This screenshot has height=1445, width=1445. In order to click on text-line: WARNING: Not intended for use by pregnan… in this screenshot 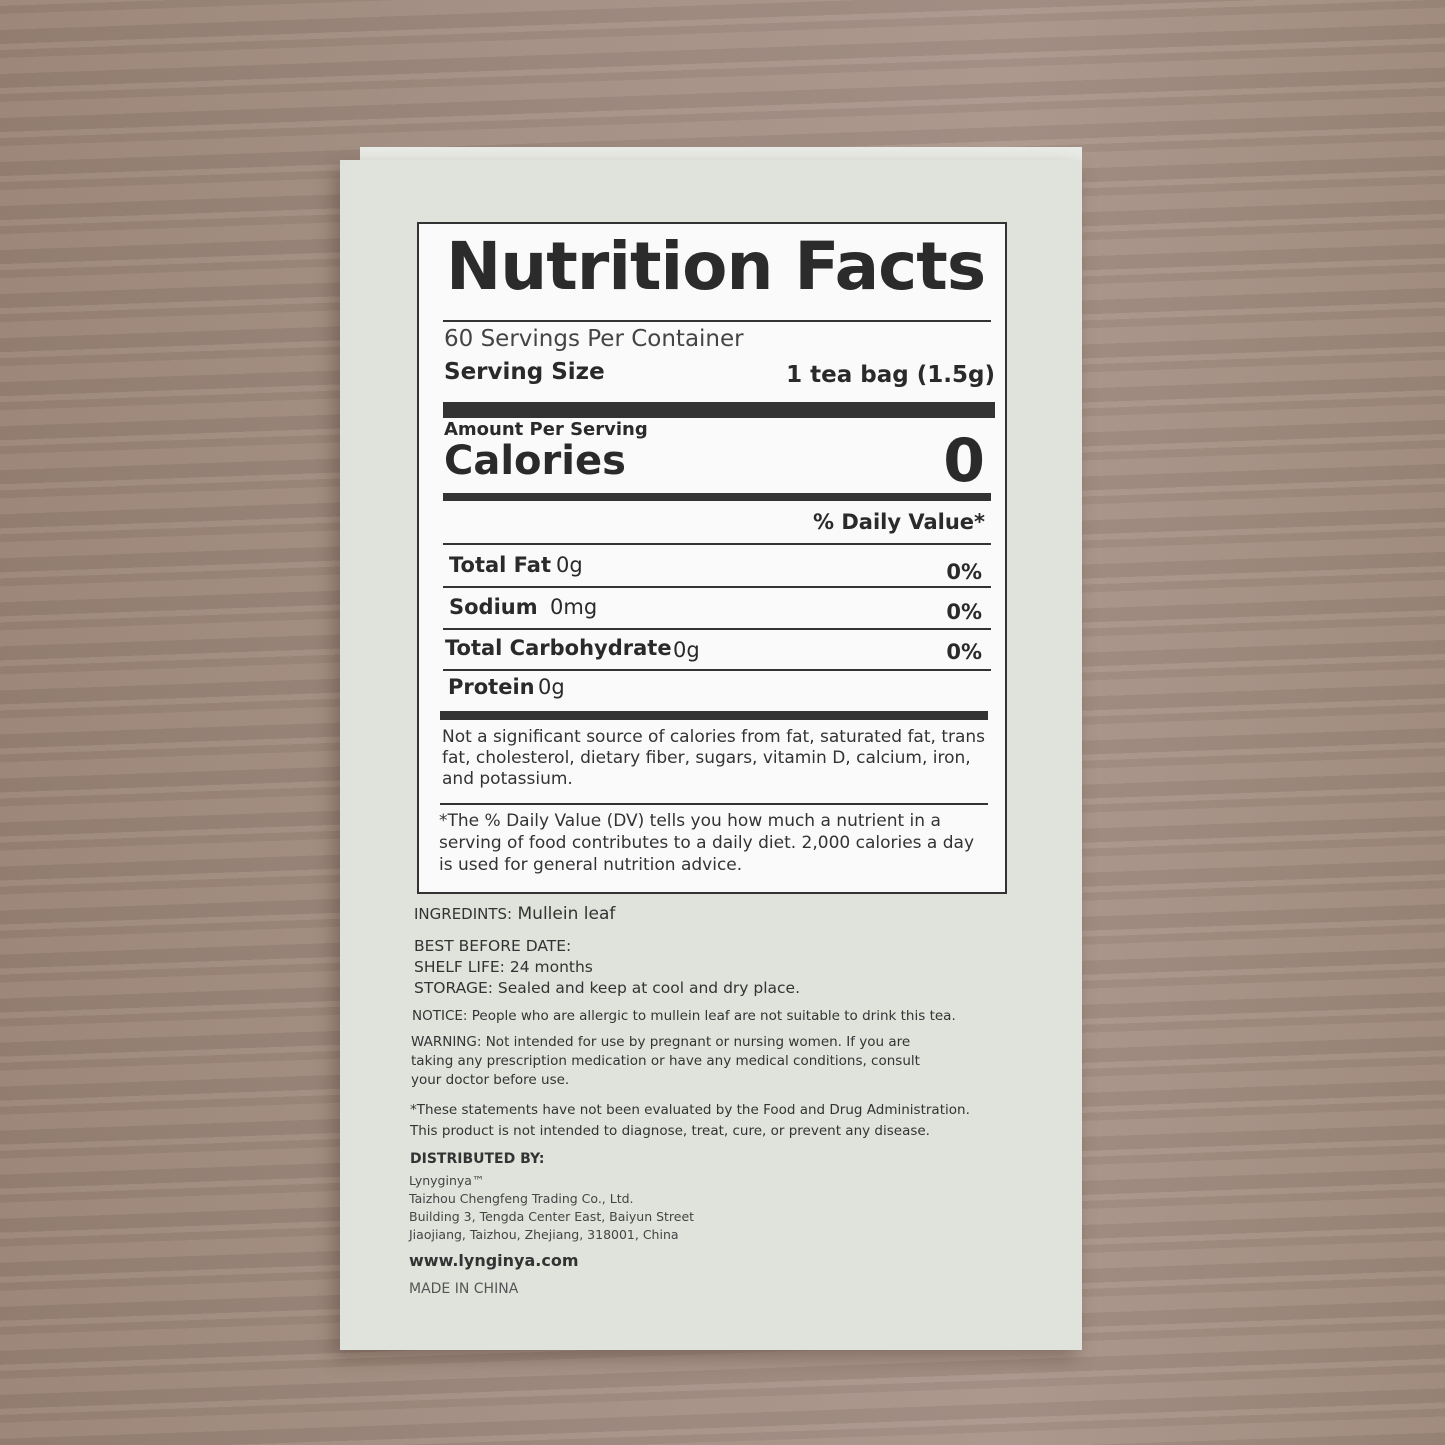, I will do `click(661, 1042)`.